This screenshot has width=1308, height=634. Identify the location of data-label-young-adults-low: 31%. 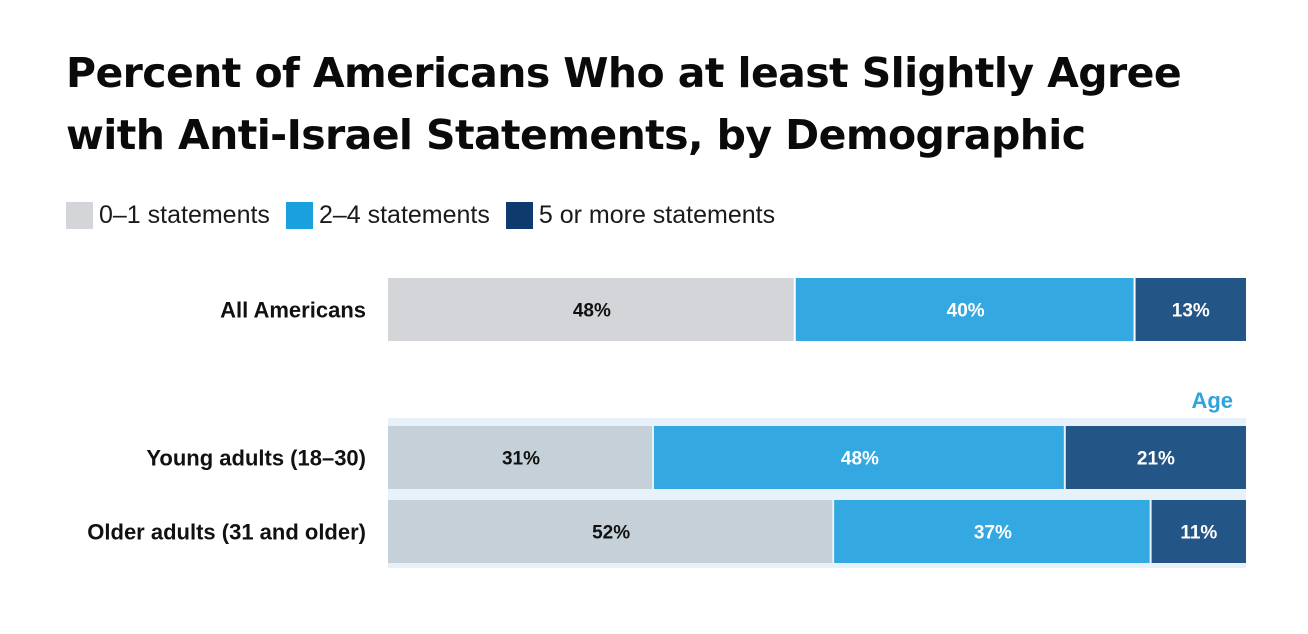
(521, 459).